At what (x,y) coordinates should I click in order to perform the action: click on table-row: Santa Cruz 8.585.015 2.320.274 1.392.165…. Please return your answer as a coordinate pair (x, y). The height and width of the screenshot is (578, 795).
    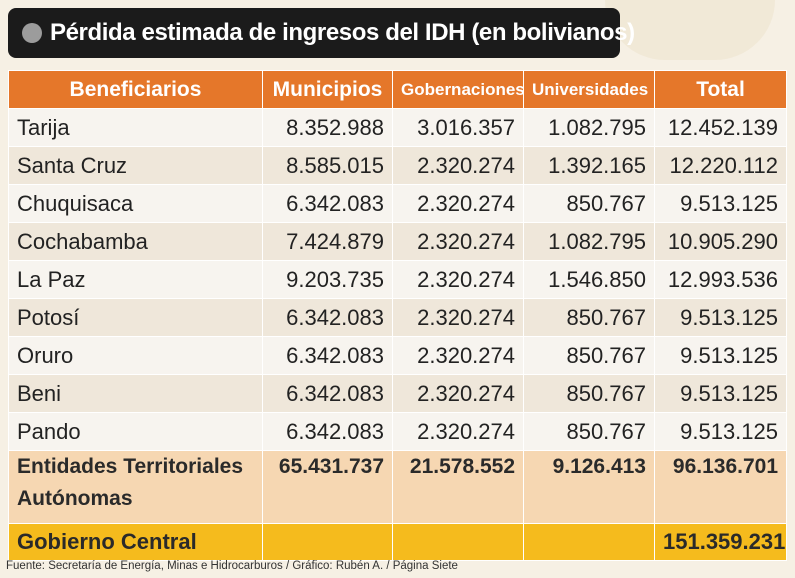
    Looking at the image, I should click on (397, 165).